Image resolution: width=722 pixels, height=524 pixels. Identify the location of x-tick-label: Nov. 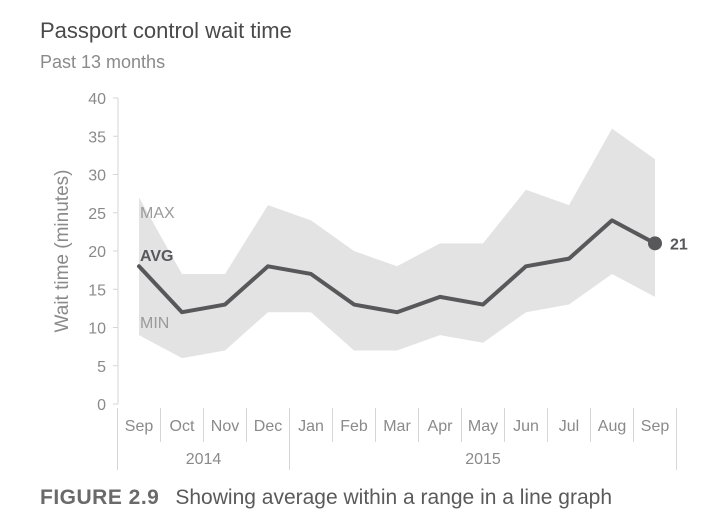
(225, 426).